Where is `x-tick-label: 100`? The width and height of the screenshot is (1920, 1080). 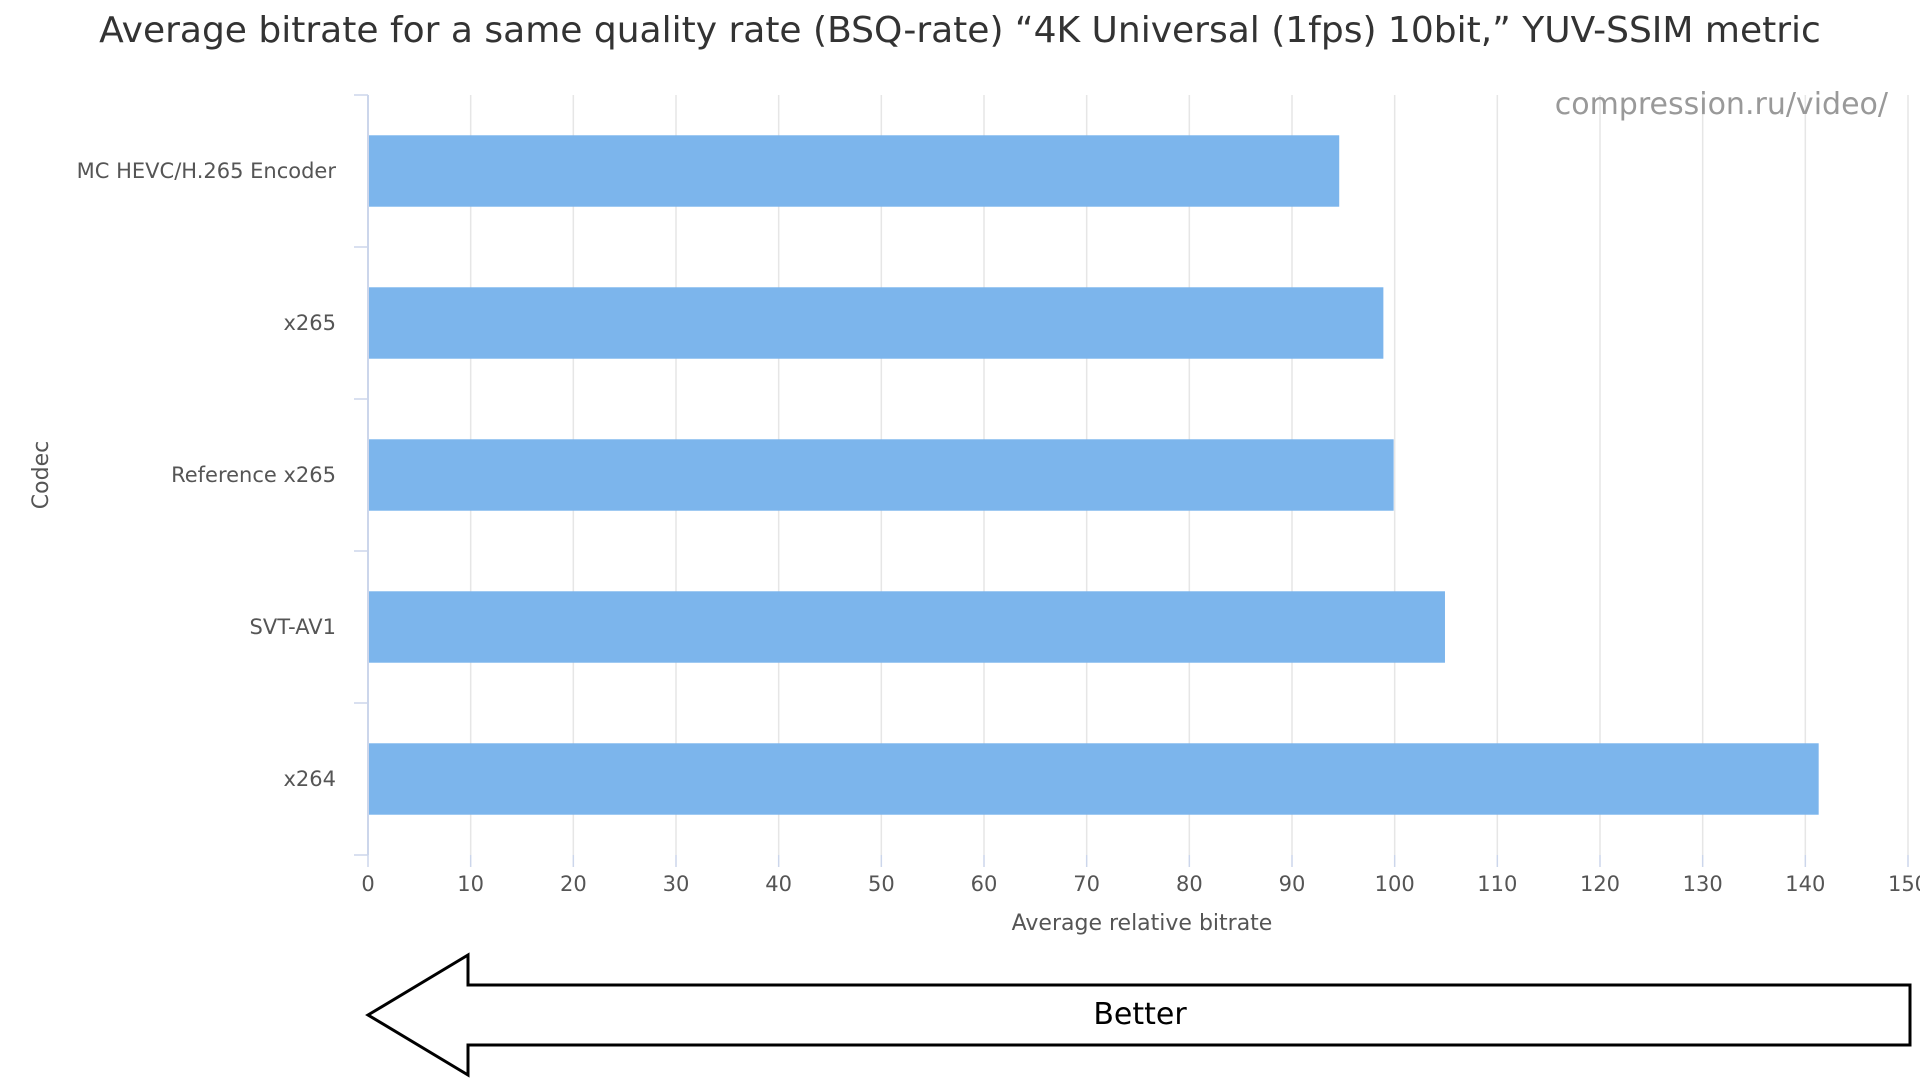 x-tick-label: 100 is located at coordinates (1395, 884).